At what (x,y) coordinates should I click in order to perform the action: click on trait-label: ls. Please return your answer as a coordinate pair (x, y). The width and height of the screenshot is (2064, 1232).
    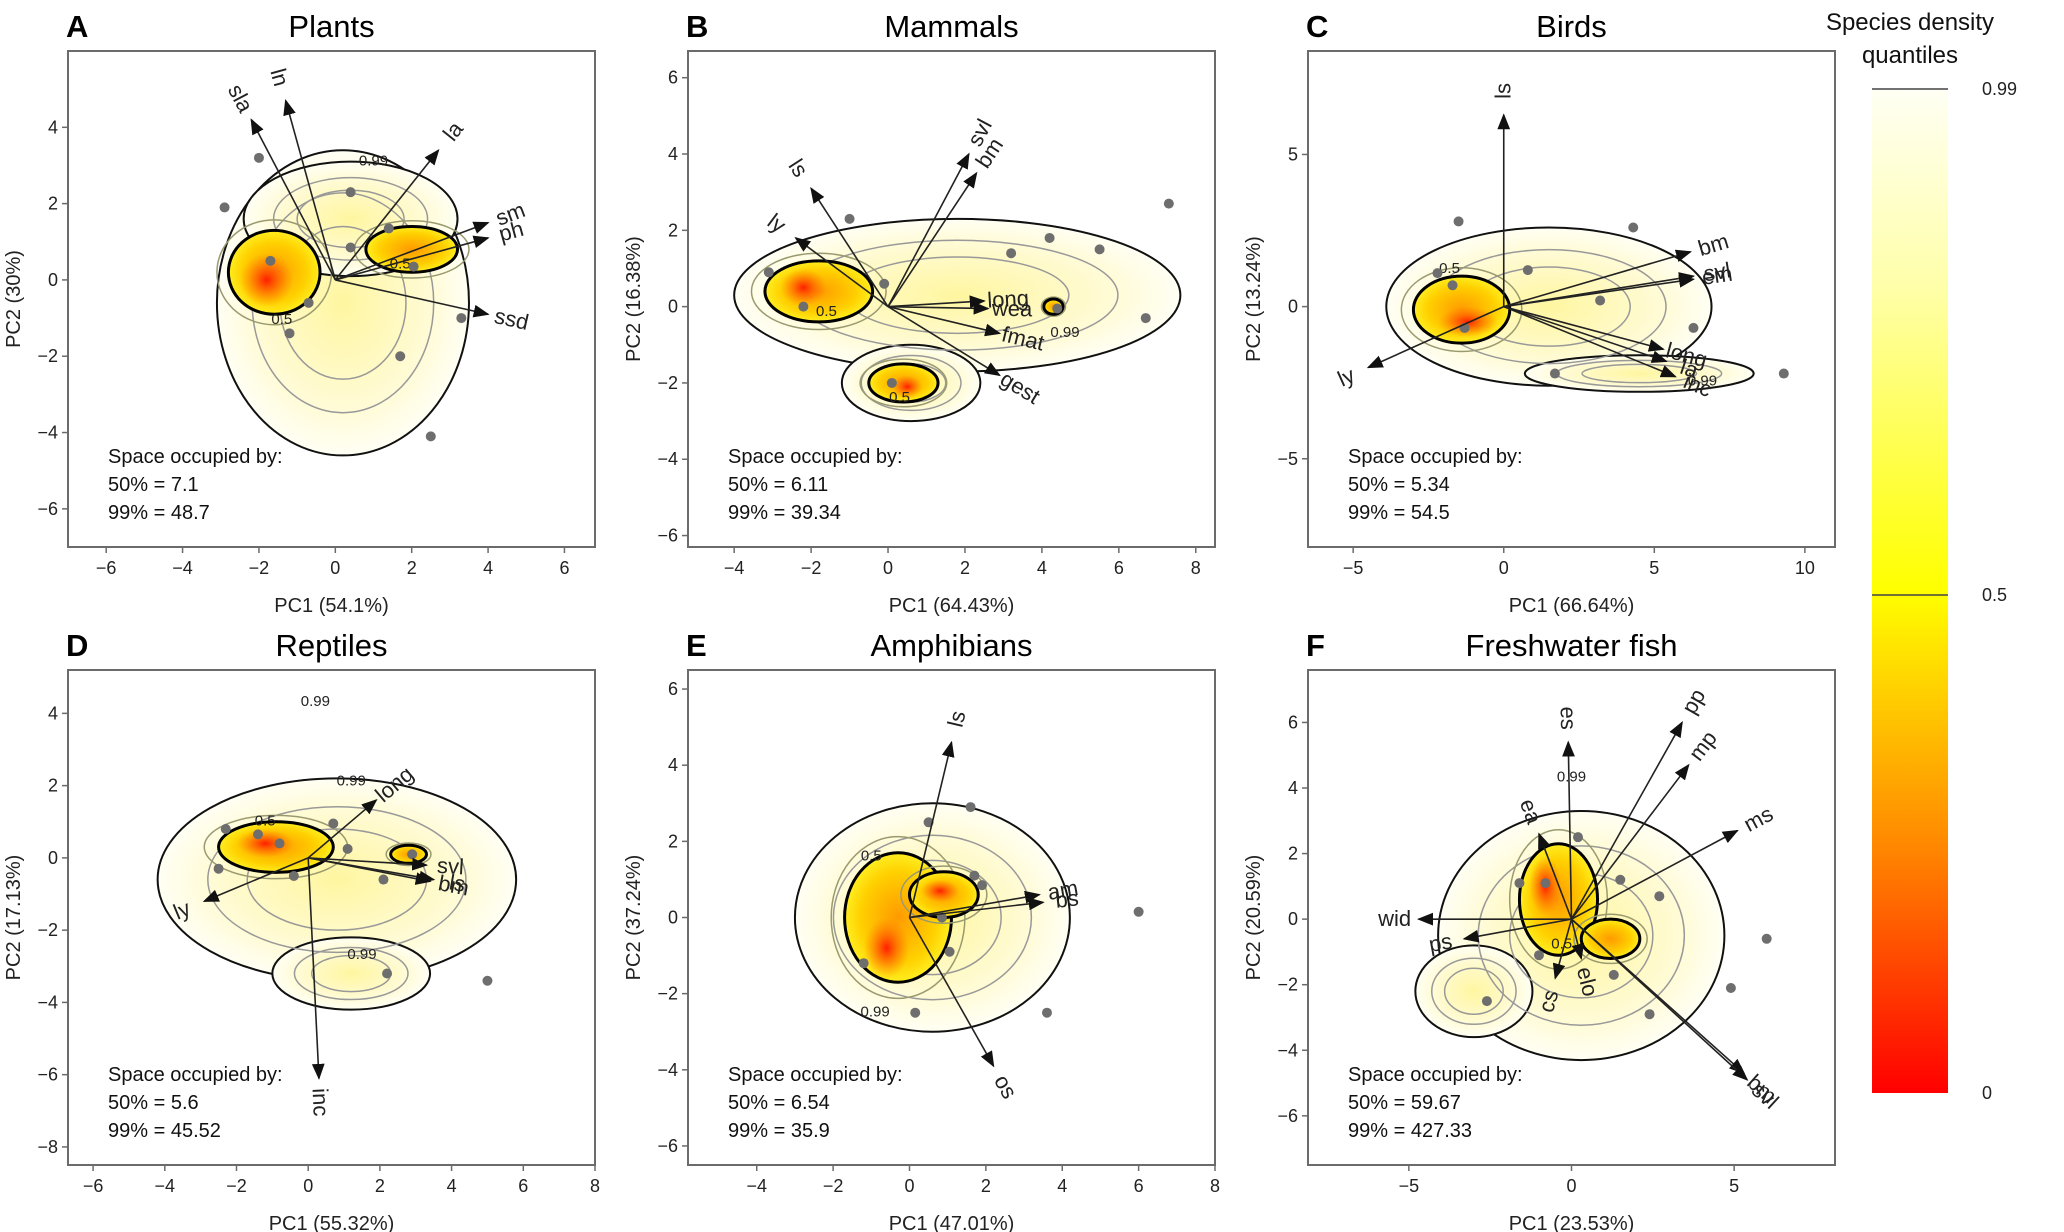
    Looking at the image, I should click on (957, 718).